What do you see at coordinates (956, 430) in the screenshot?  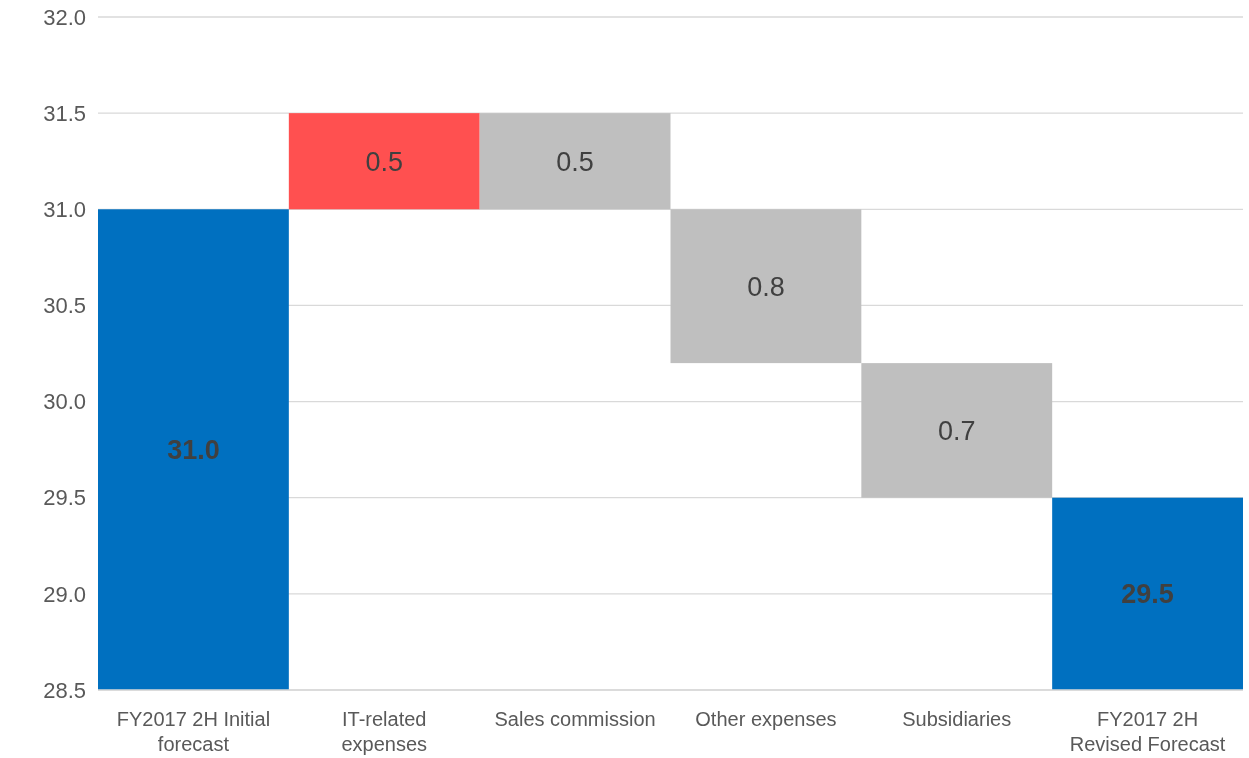 I see `data-label: 0.7` at bounding box center [956, 430].